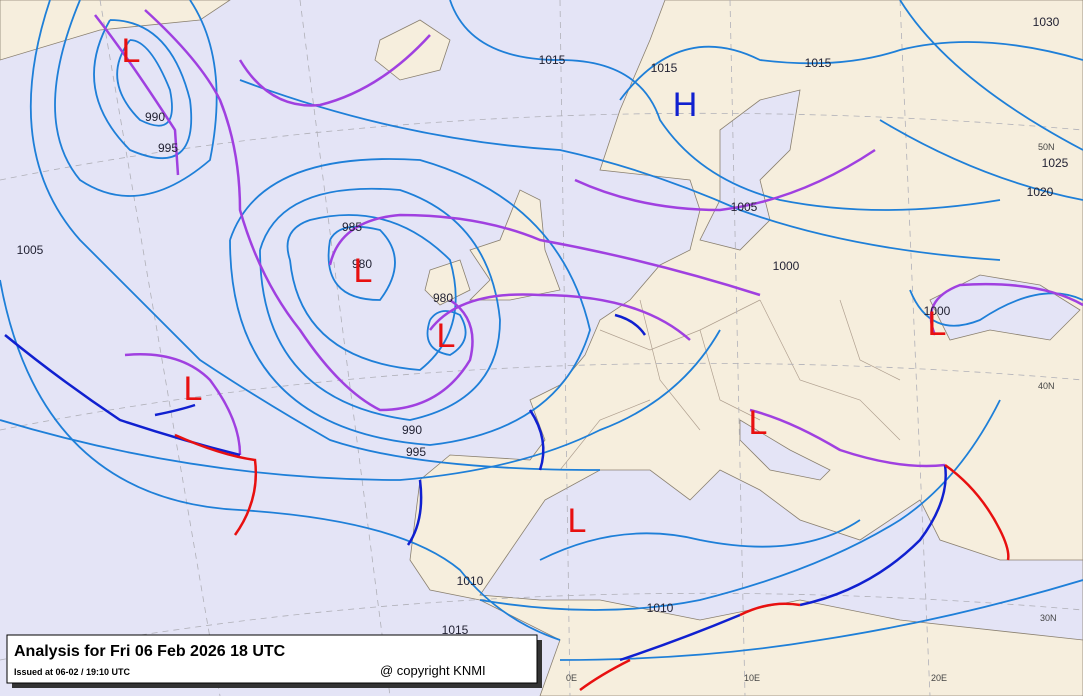 The image size is (1083, 696). I want to click on isobar-label: 1025, so click(1055, 163).